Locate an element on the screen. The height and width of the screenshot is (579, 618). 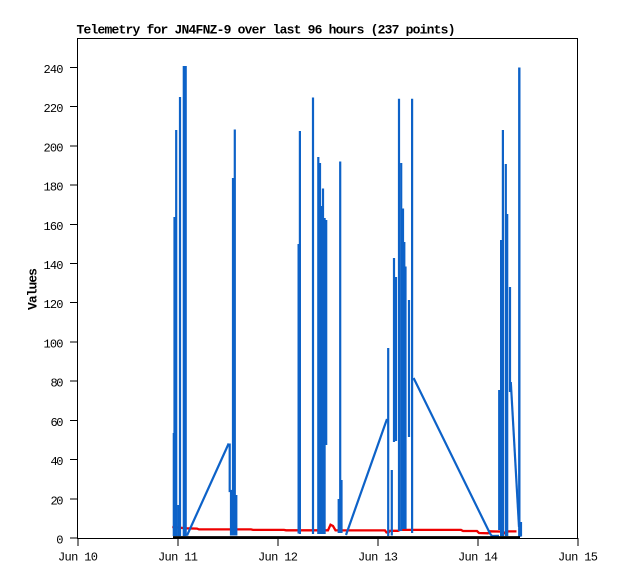
svg-text: Jun 12 is located at coordinates (278, 558).